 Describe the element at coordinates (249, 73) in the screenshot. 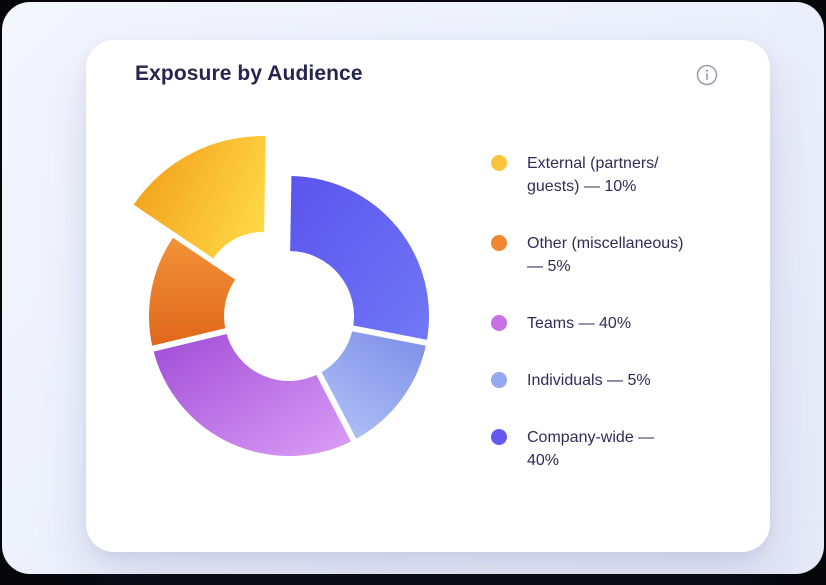

I see `page-title: Exposure by Audience` at that location.